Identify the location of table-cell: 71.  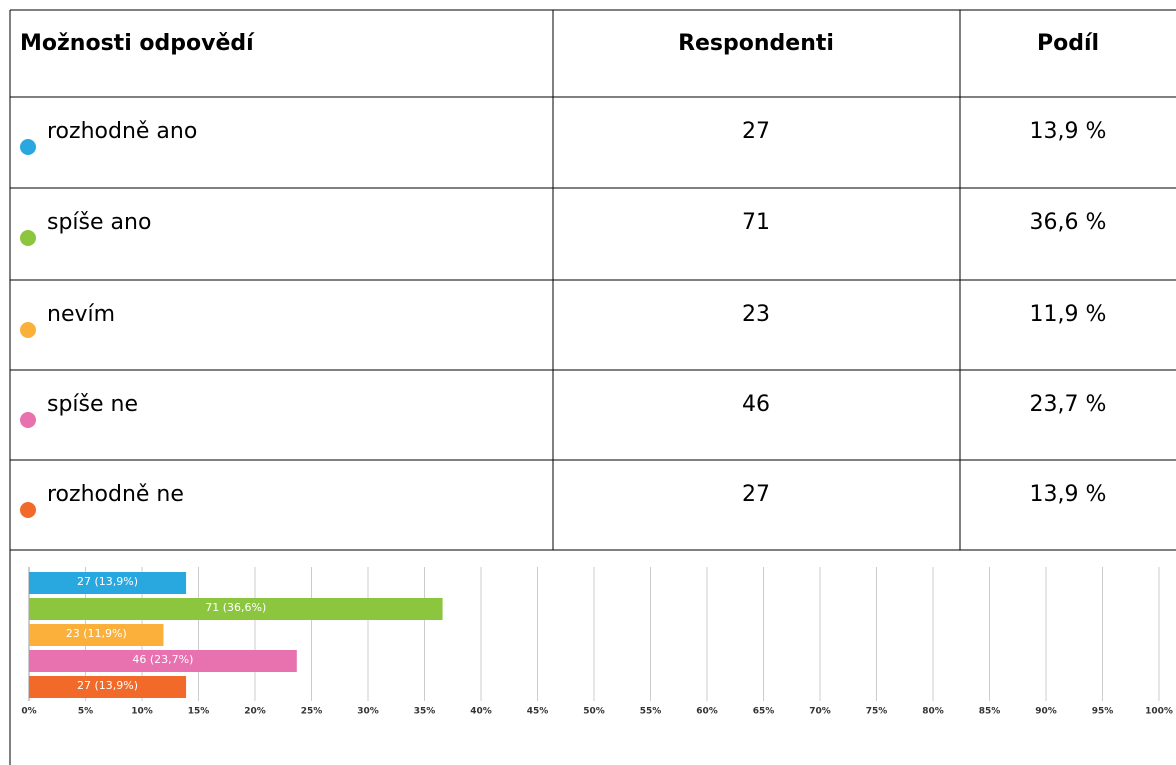
(756, 222).